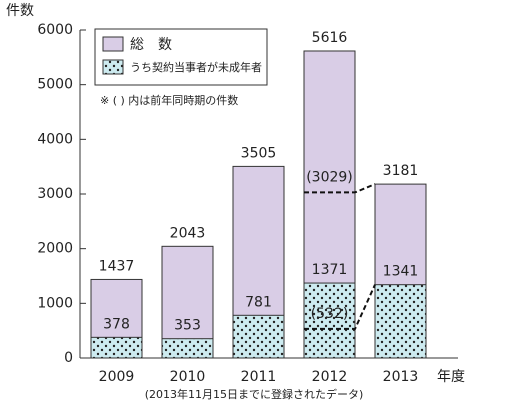 The image size is (508, 407). Describe the element at coordinates (188, 233) in the screenshot. I see `value-label: 2043` at that location.